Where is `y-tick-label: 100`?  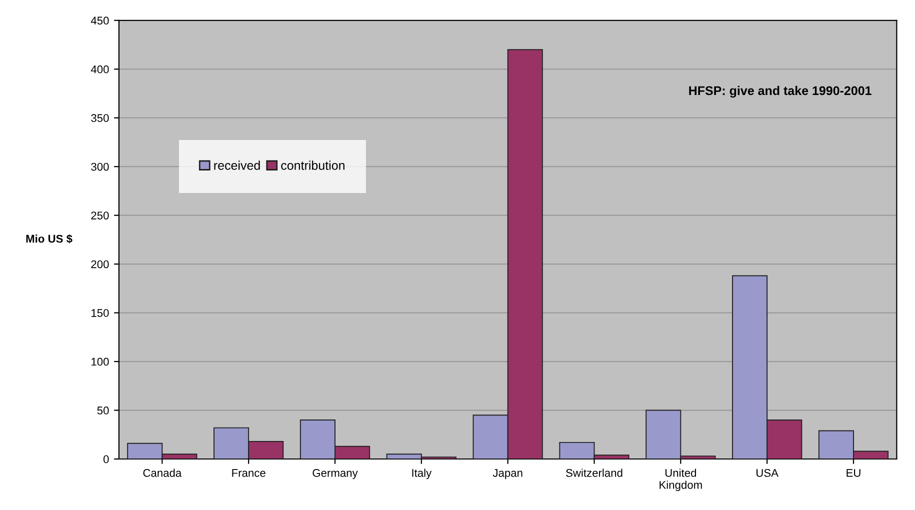
y-tick-label: 100 is located at coordinates (100, 362).